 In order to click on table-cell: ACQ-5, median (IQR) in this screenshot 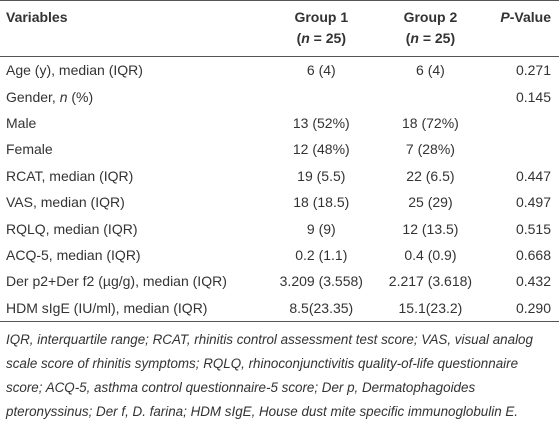, I will do `click(133, 255)`.